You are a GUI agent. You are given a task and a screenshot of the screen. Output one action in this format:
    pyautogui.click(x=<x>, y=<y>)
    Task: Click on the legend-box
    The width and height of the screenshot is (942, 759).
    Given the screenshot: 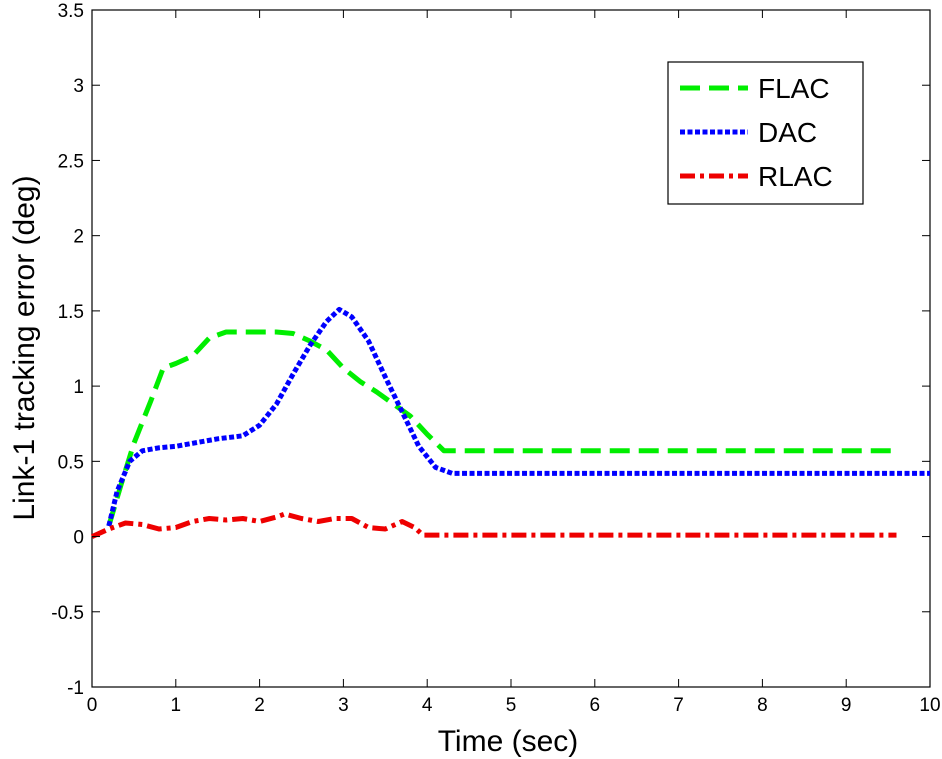 What is the action you would take?
    pyautogui.click(x=765, y=133)
    